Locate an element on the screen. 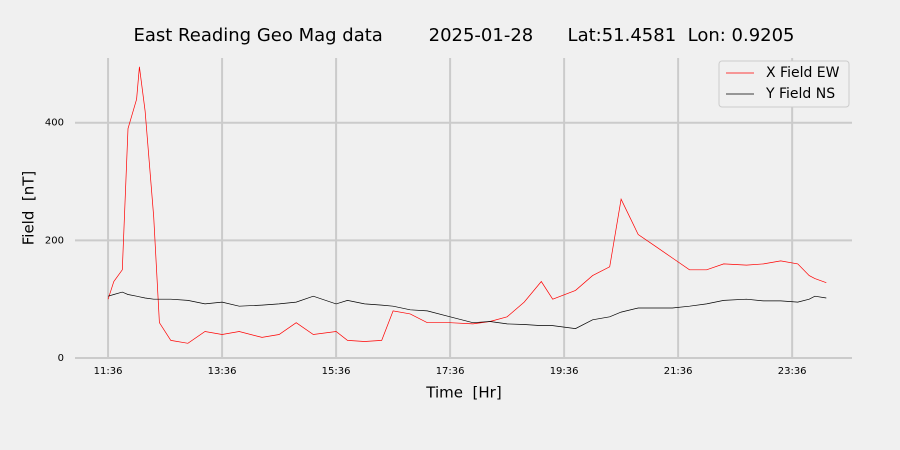  legend: X Field EW Y Field NS is located at coordinates (784, 84).